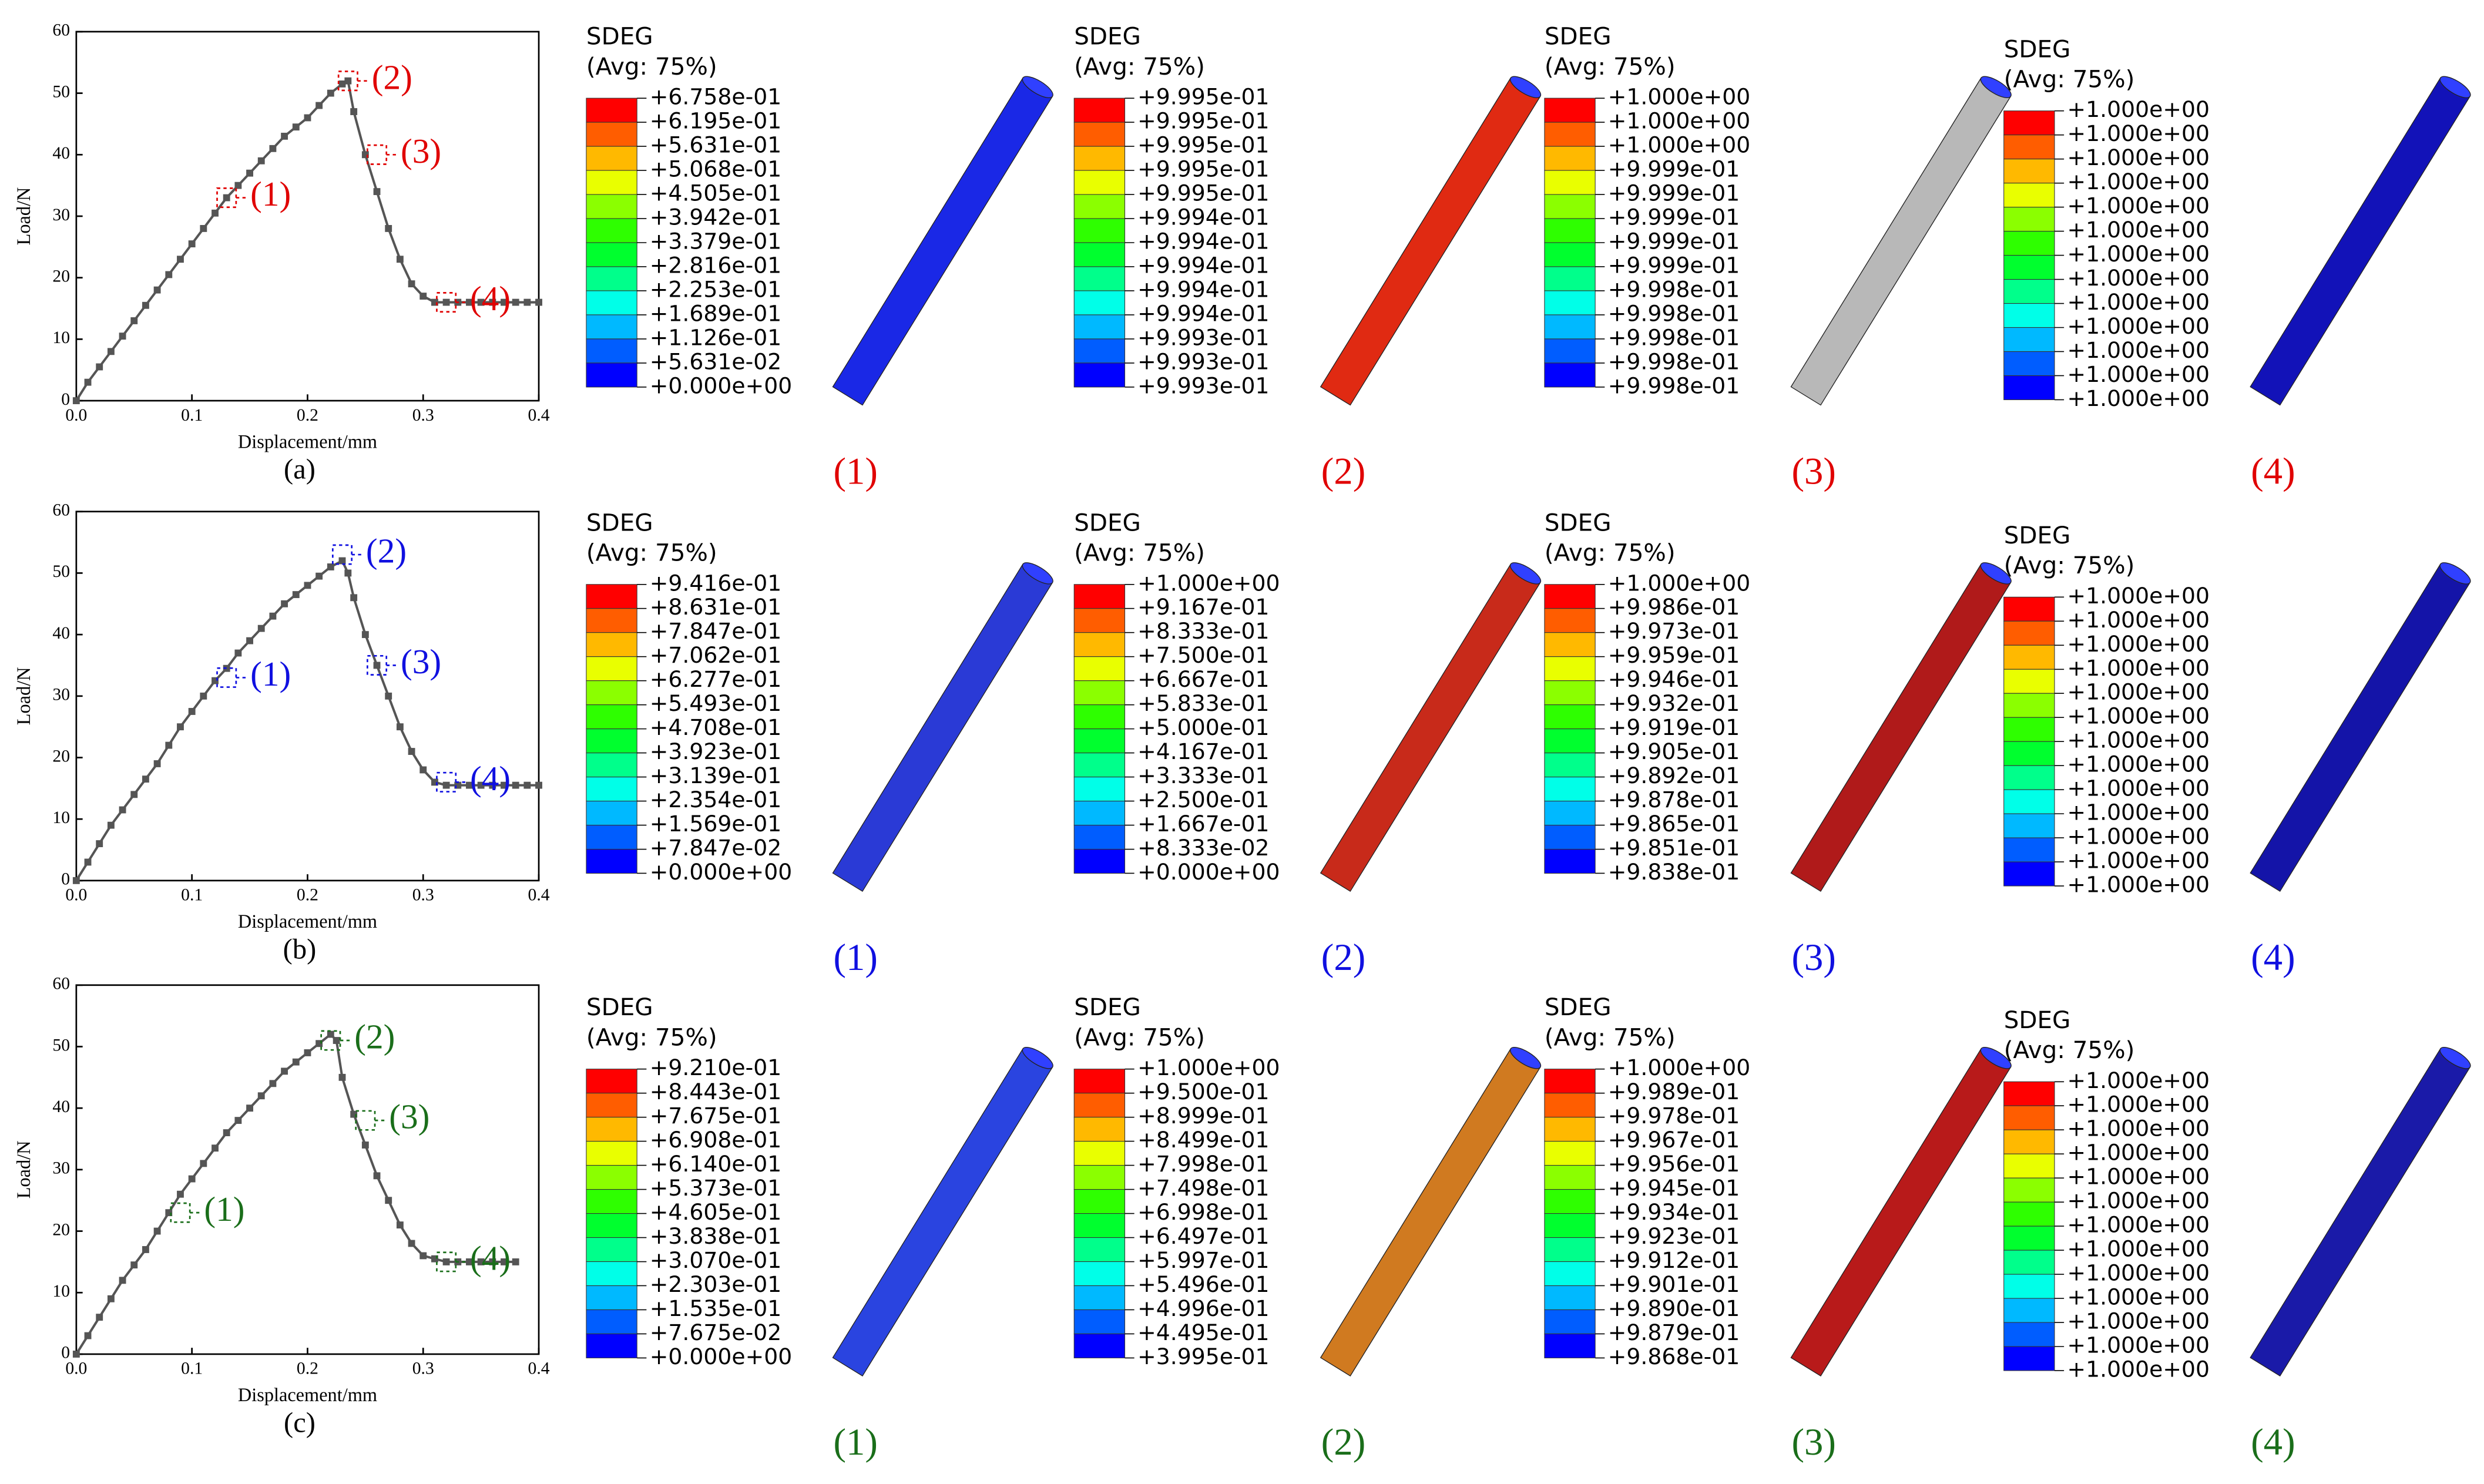 The height and width of the screenshot is (1484, 2484). Describe the element at coordinates (716, 1116) in the screenshot. I see `legend-level: +7.675e-01` at that location.